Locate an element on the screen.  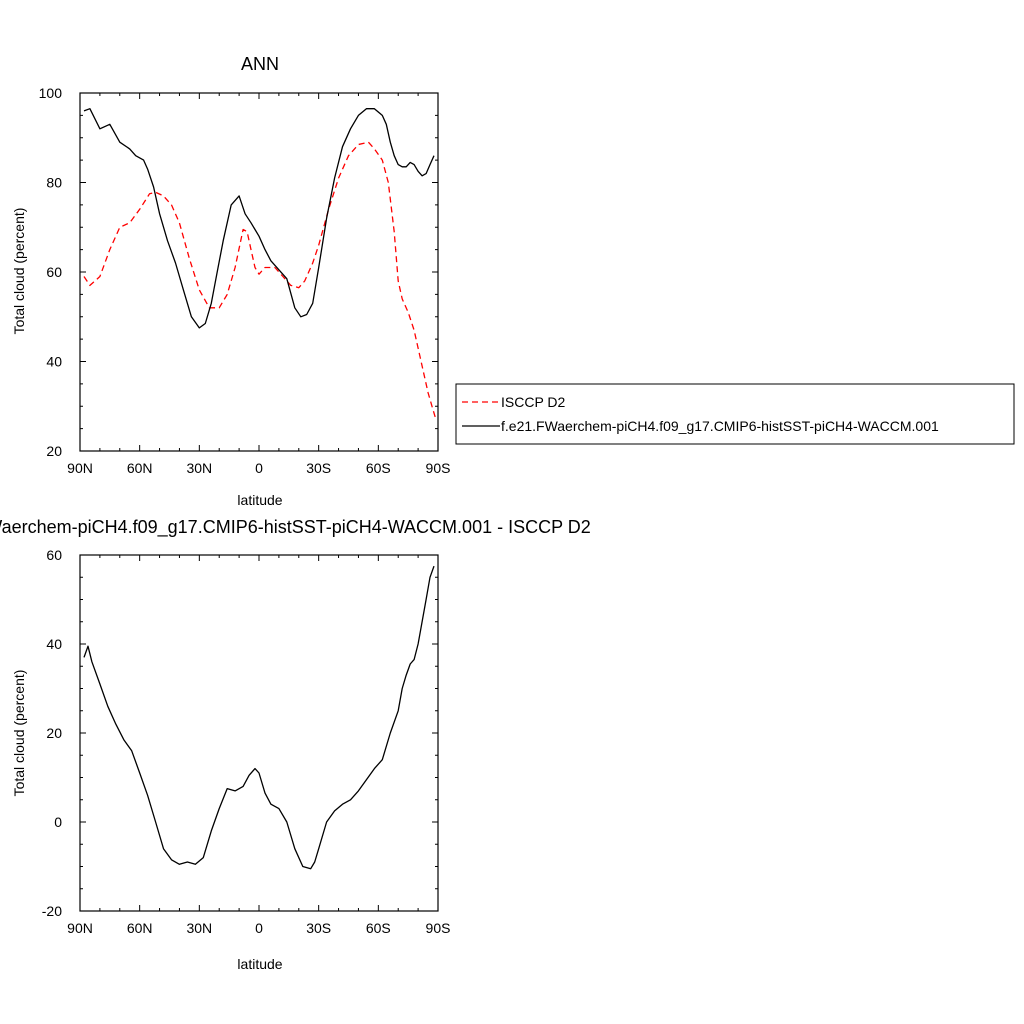
bottom-plot-frame is located at coordinates (259, 733).